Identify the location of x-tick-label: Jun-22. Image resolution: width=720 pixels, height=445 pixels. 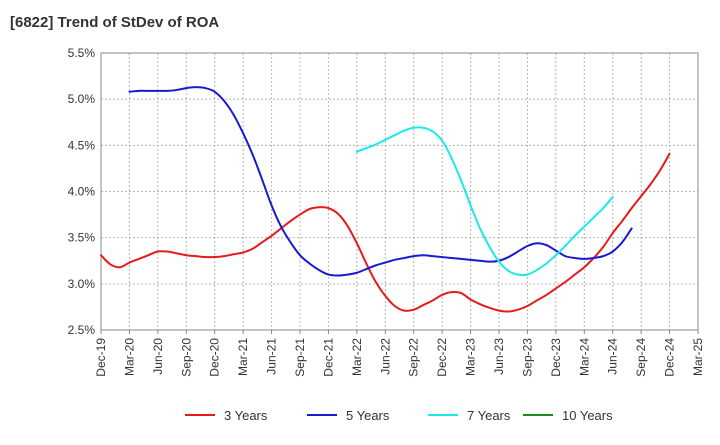
(385, 356).